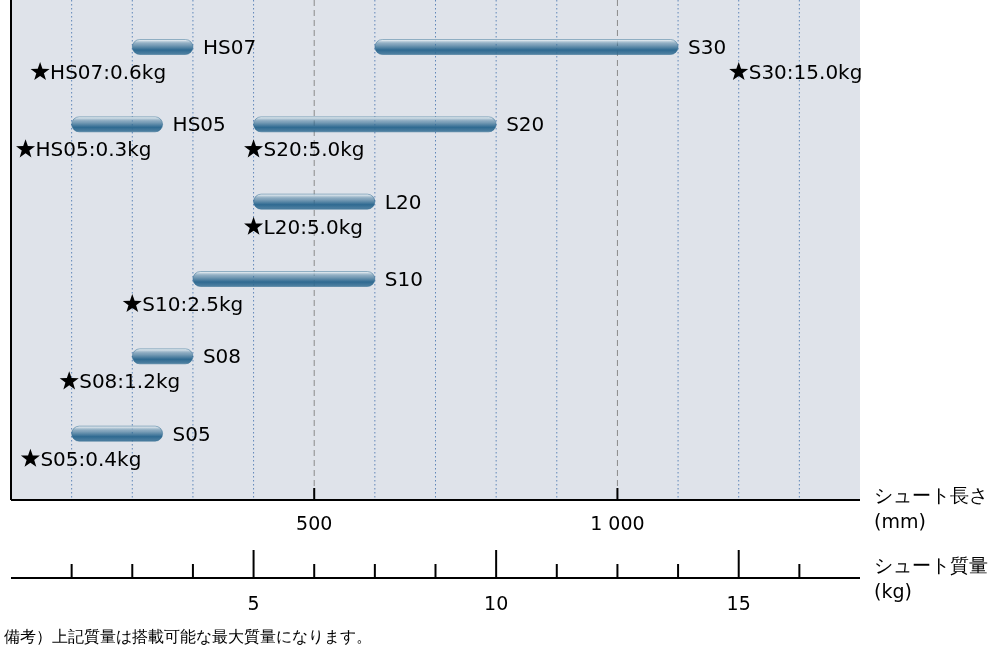 This screenshot has height=650, width=1008. What do you see at coordinates (496, 603) in the screenshot?
I see `x2-tick-label: 10` at bounding box center [496, 603].